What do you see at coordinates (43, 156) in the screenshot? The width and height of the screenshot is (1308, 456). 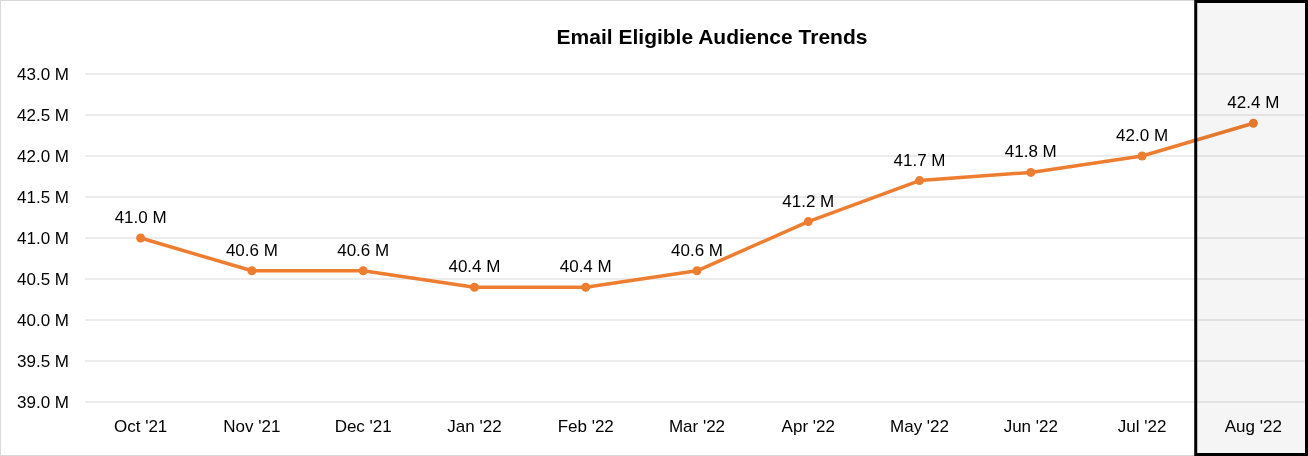 I see `y-tick-label: 42.0 M` at bounding box center [43, 156].